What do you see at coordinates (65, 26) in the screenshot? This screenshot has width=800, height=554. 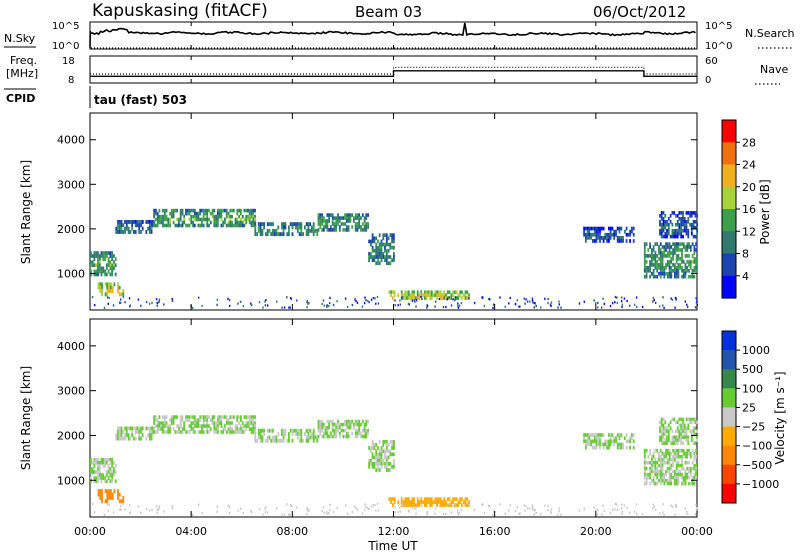 I see `nsky-tick-high: 10^5` at bounding box center [65, 26].